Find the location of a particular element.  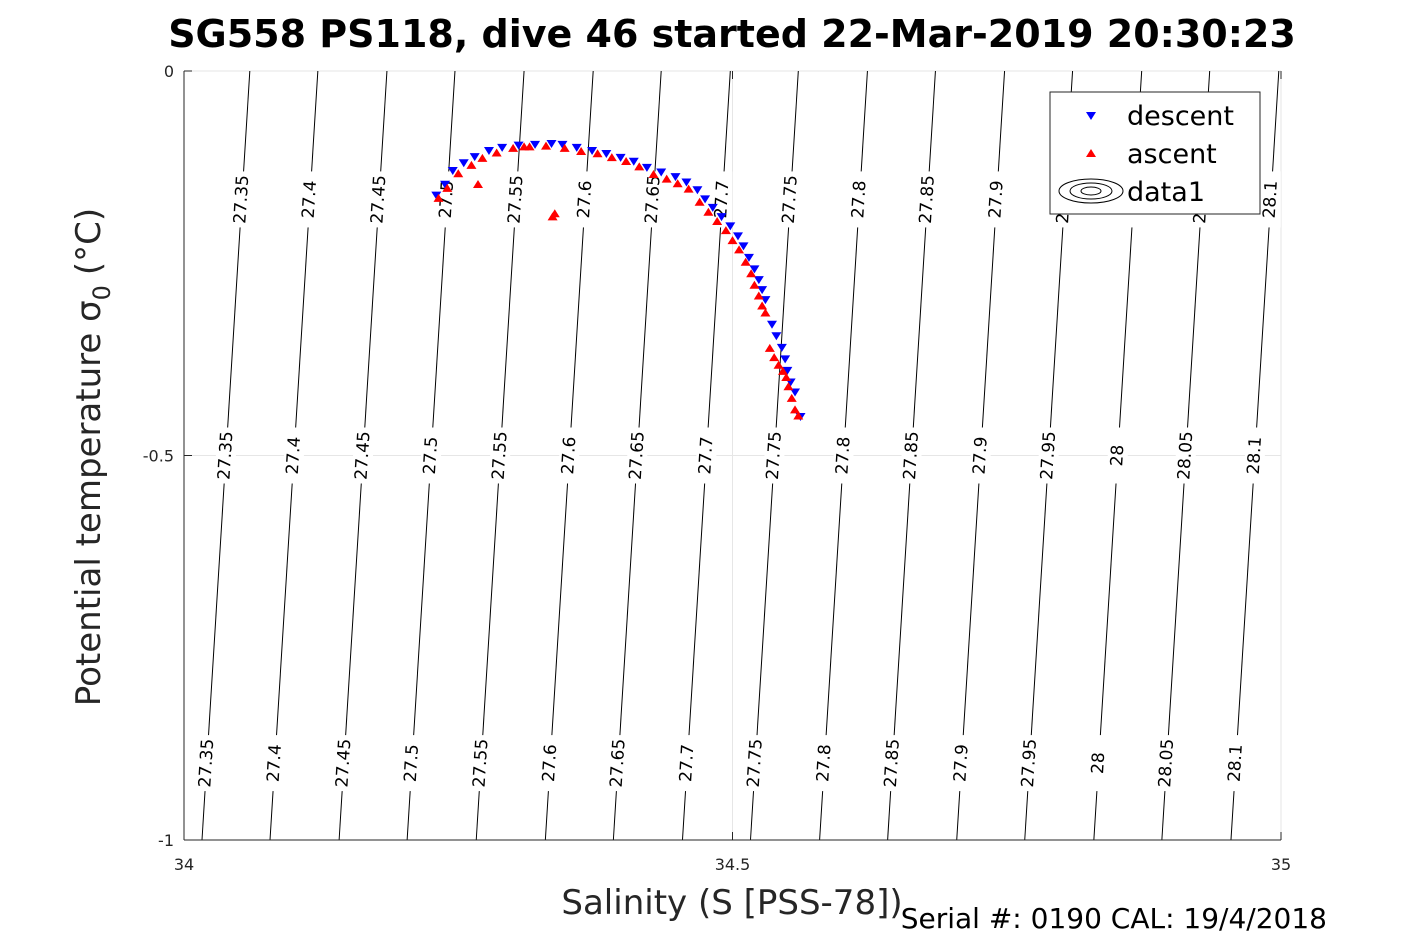

contour-label: 27.45 is located at coordinates (378, 200).